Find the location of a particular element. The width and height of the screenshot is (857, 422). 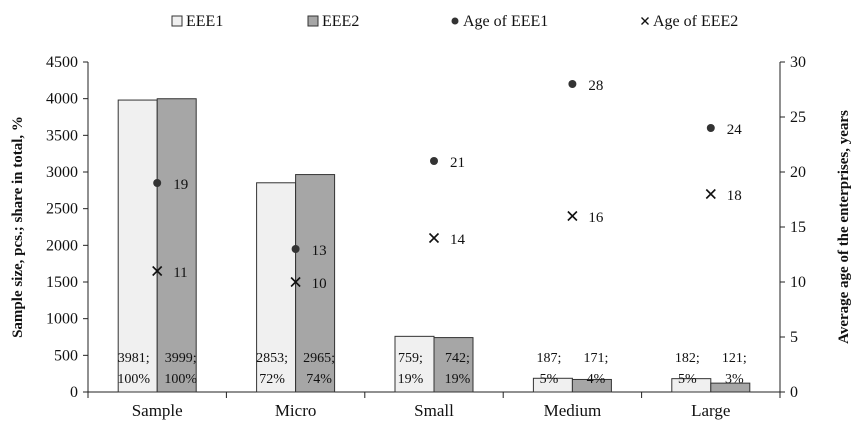

age-data-label: 14 is located at coordinates (458, 240).